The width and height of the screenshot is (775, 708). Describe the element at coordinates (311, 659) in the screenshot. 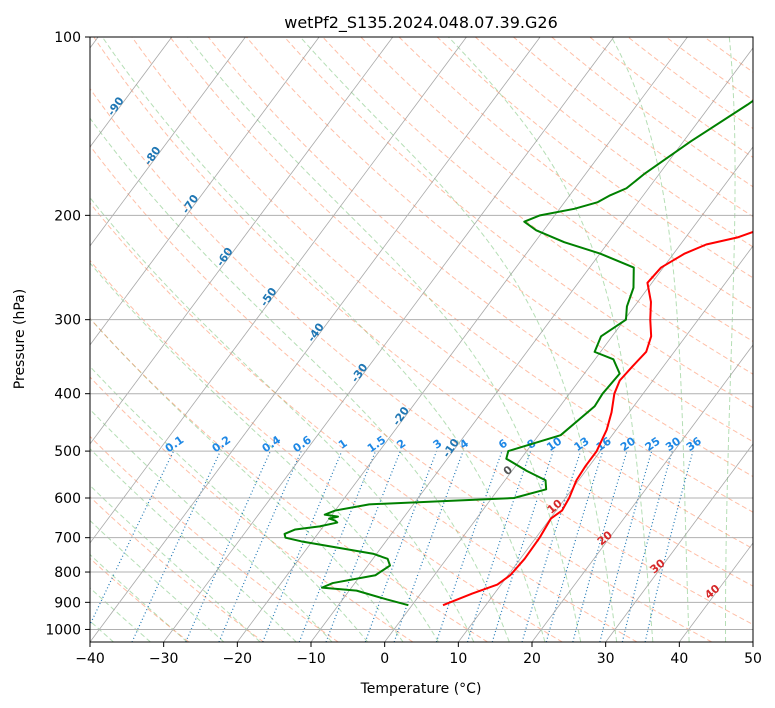

I see `x-tick-label: −10` at that location.